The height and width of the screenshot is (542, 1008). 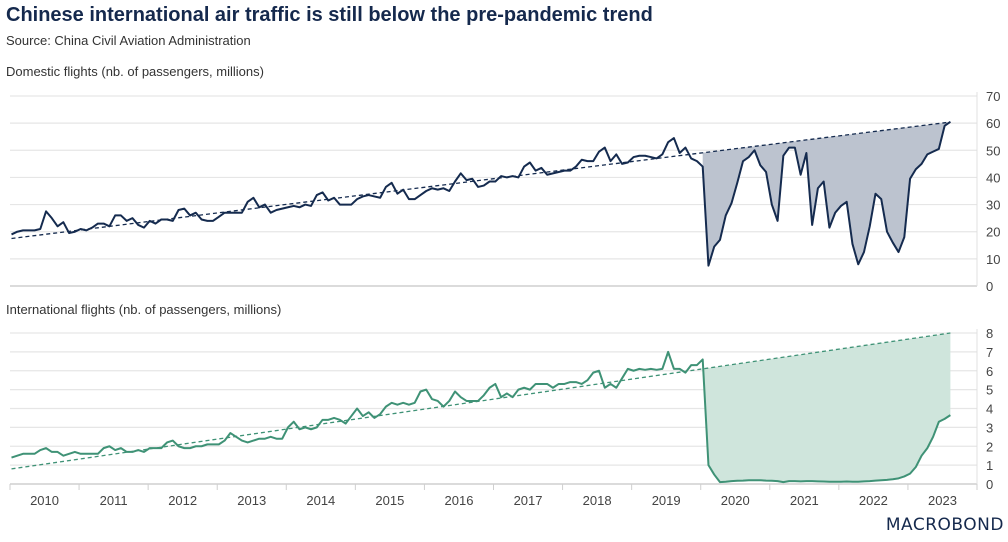 I want to click on international-ytick-label: 5, so click(x=989, y=390).